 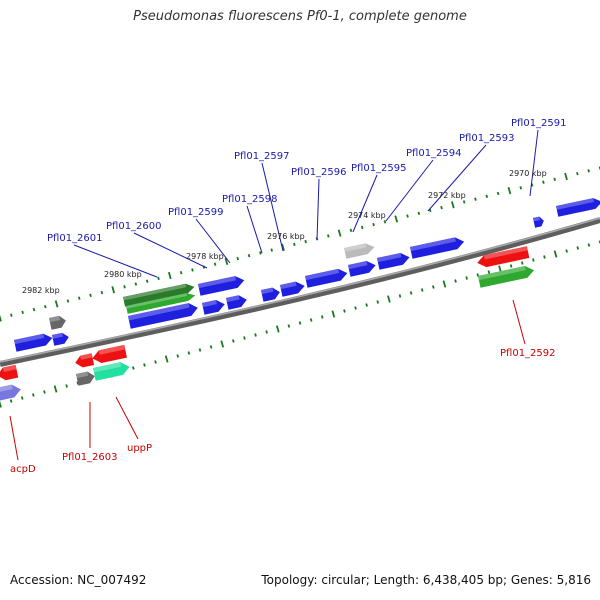 What do you see at coordinates (578, 207) in the screenshot?
I see `gene-far-right` at bounding box center [578, 207].